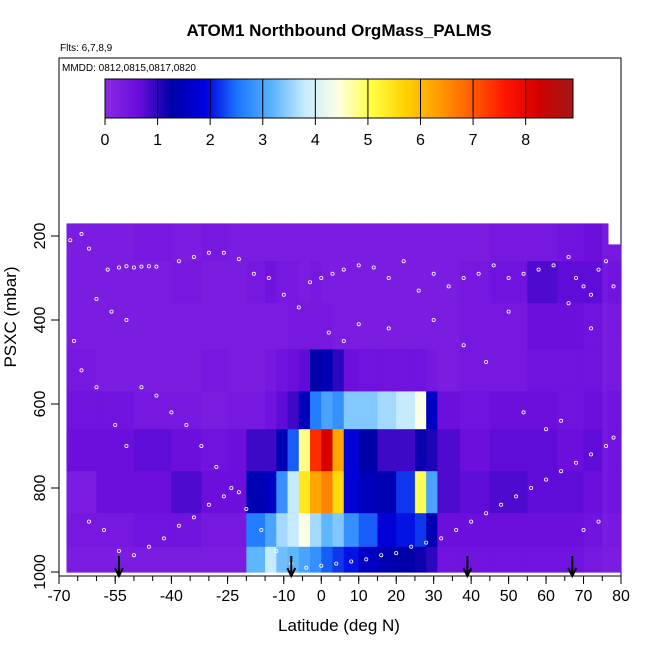 Image resolution: width=650 pixels, height=650 pixels. I want to click on flight-markers, so click(346, 567).